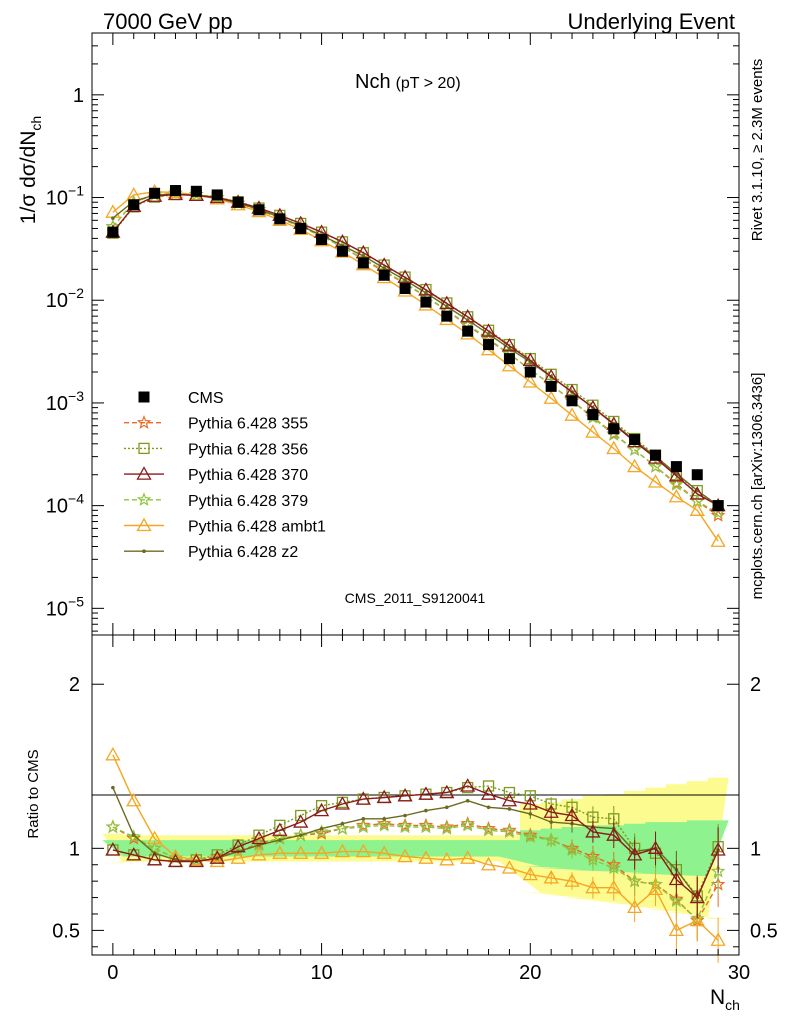 The height and width of the screenshot is (1024, 786). Describe the element at coordinates (248, 424) in the screenshot. I see `legend-label: Pythia 6.428 355` at that location.